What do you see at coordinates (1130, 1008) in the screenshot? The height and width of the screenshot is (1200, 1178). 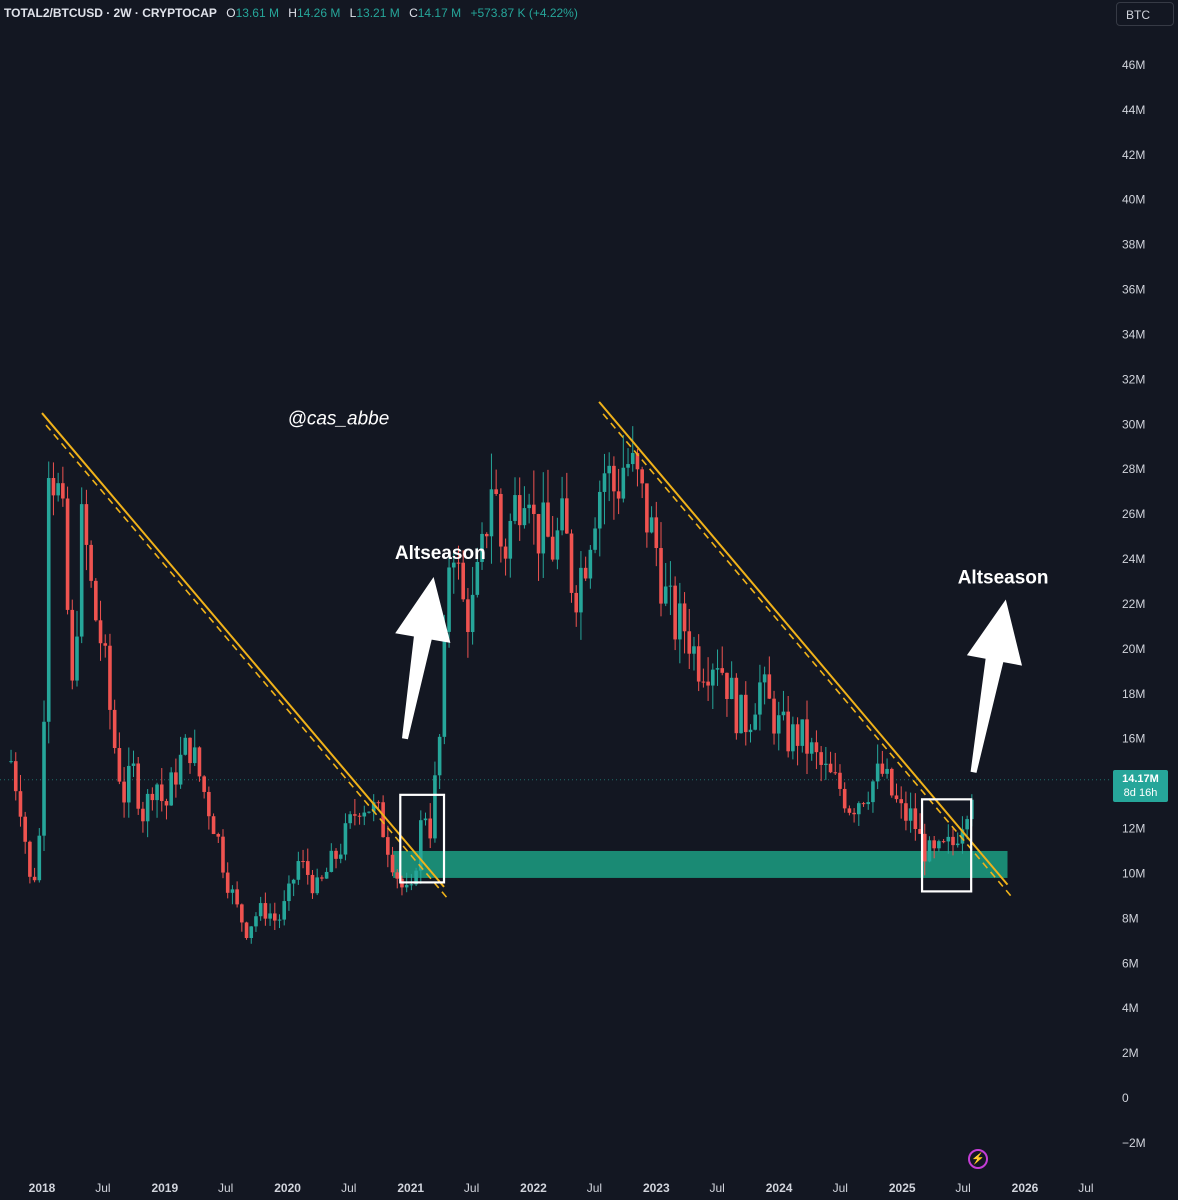 I see `y-tick-label: 4M` at bounding box center [1130, 1008].